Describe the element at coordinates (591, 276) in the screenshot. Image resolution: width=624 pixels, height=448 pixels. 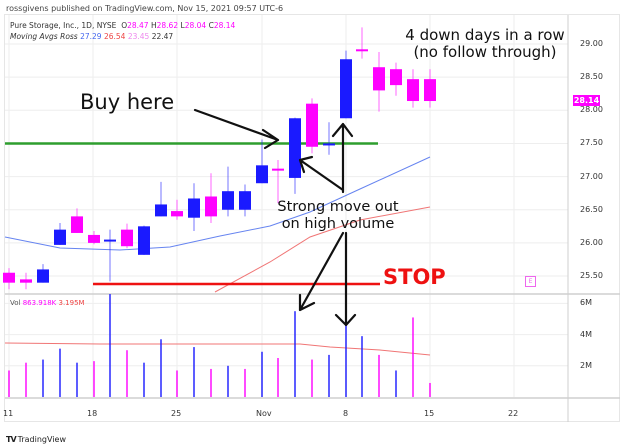
I see `price-axis-tick: 25.50` at that location.